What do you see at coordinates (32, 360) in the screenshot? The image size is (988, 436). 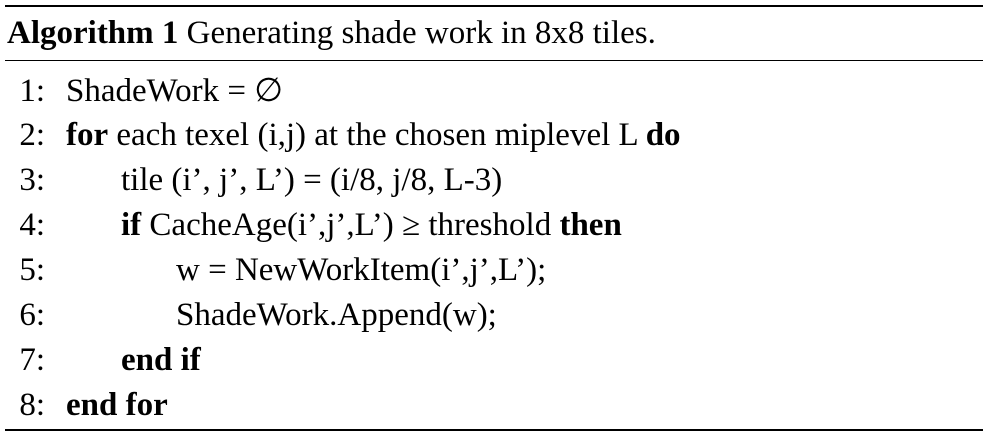 I see `line-number: 7:` at bounding box center [32, 360].